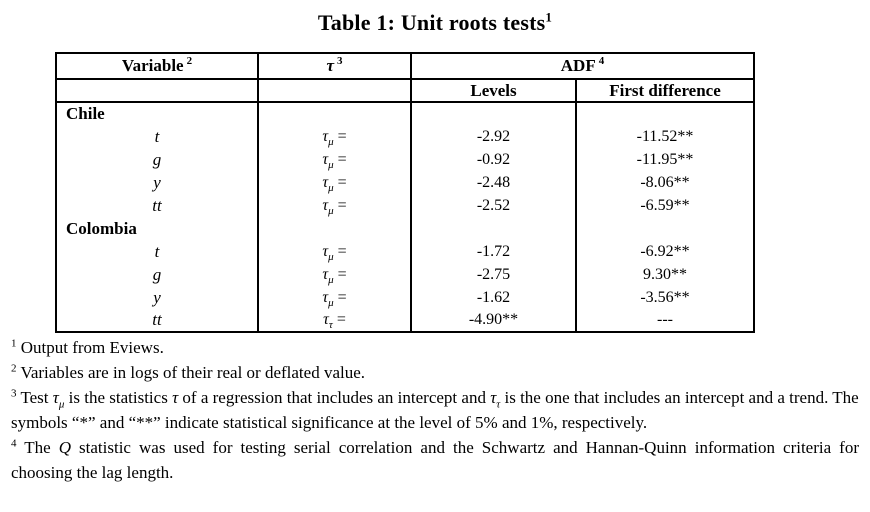 The height and width of the screenshot is (512, 870). Describe the element at coordinates (664, 320) in the screenshot. I see `first-difference-value: ---` at that location.